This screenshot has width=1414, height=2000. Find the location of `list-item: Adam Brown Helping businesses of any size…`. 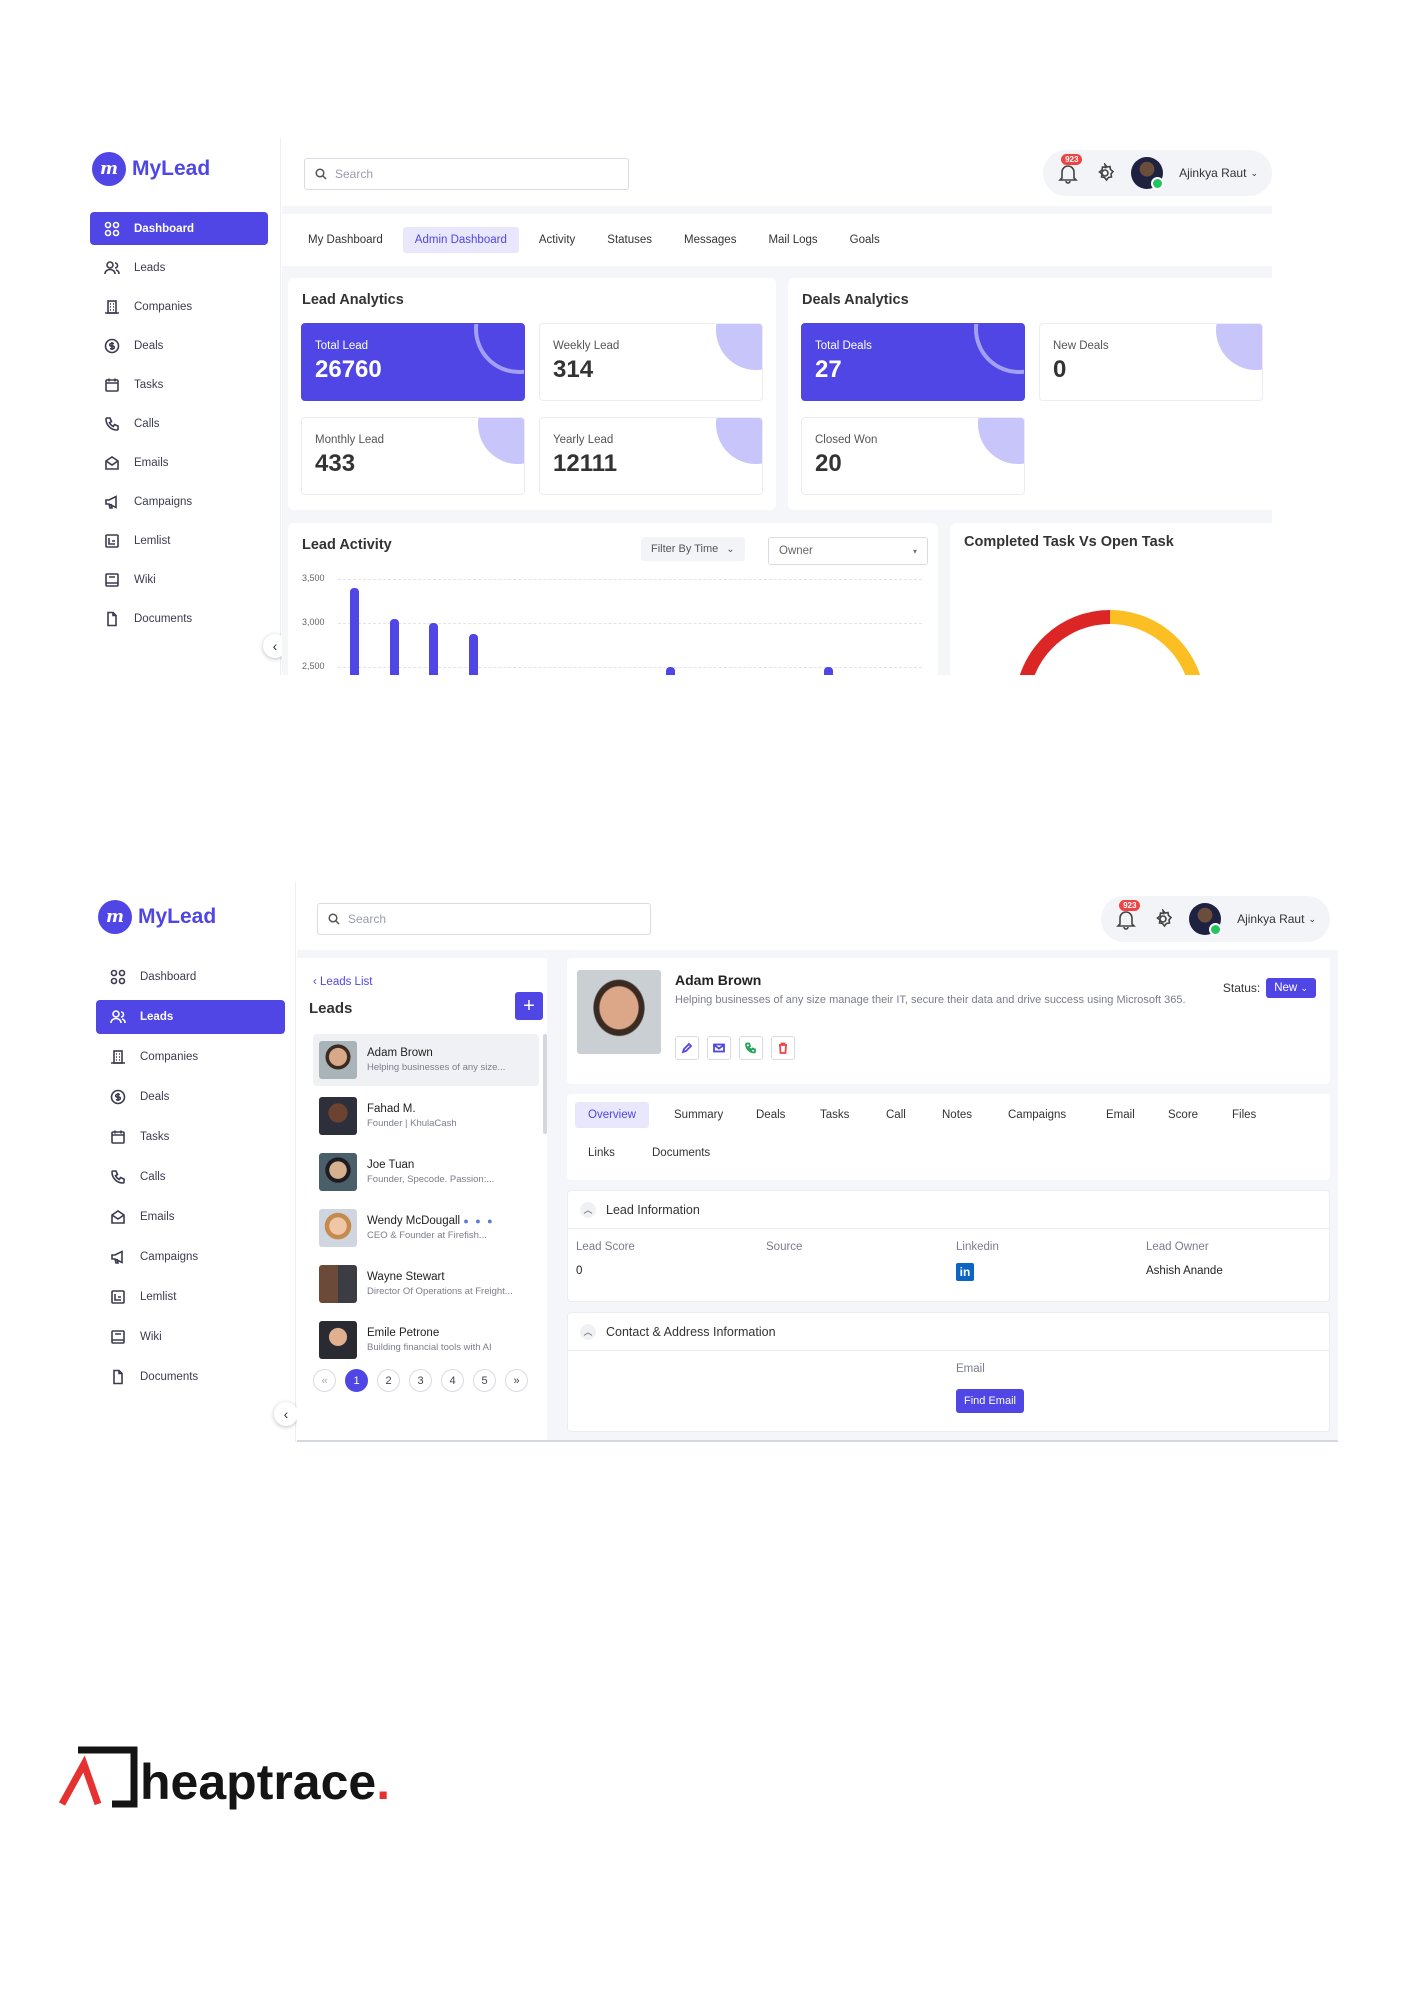

list-item: Adam Brown Helping businesses of any size… is located at coordinates (426, 1060).